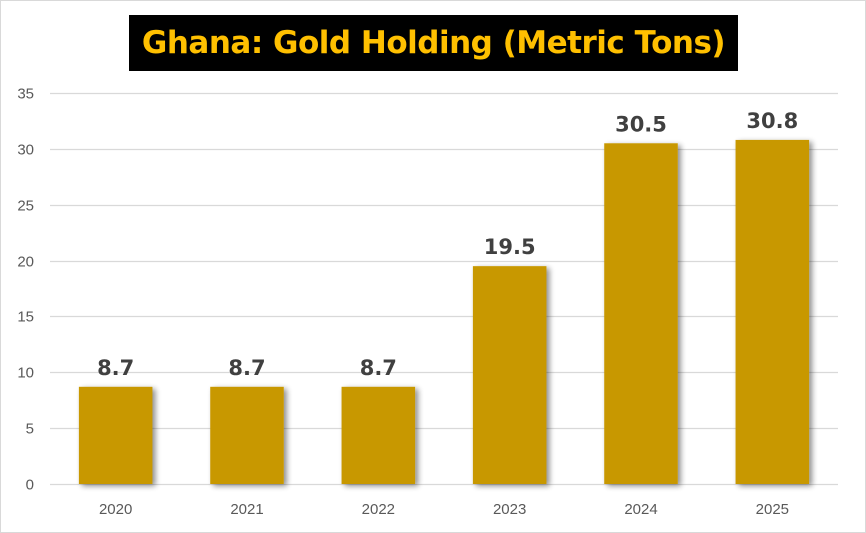 This screenshot has height=533, width=866. Describe the element at coordinates (247, 435) in the screenshot. I see `bar-2021` at that location.